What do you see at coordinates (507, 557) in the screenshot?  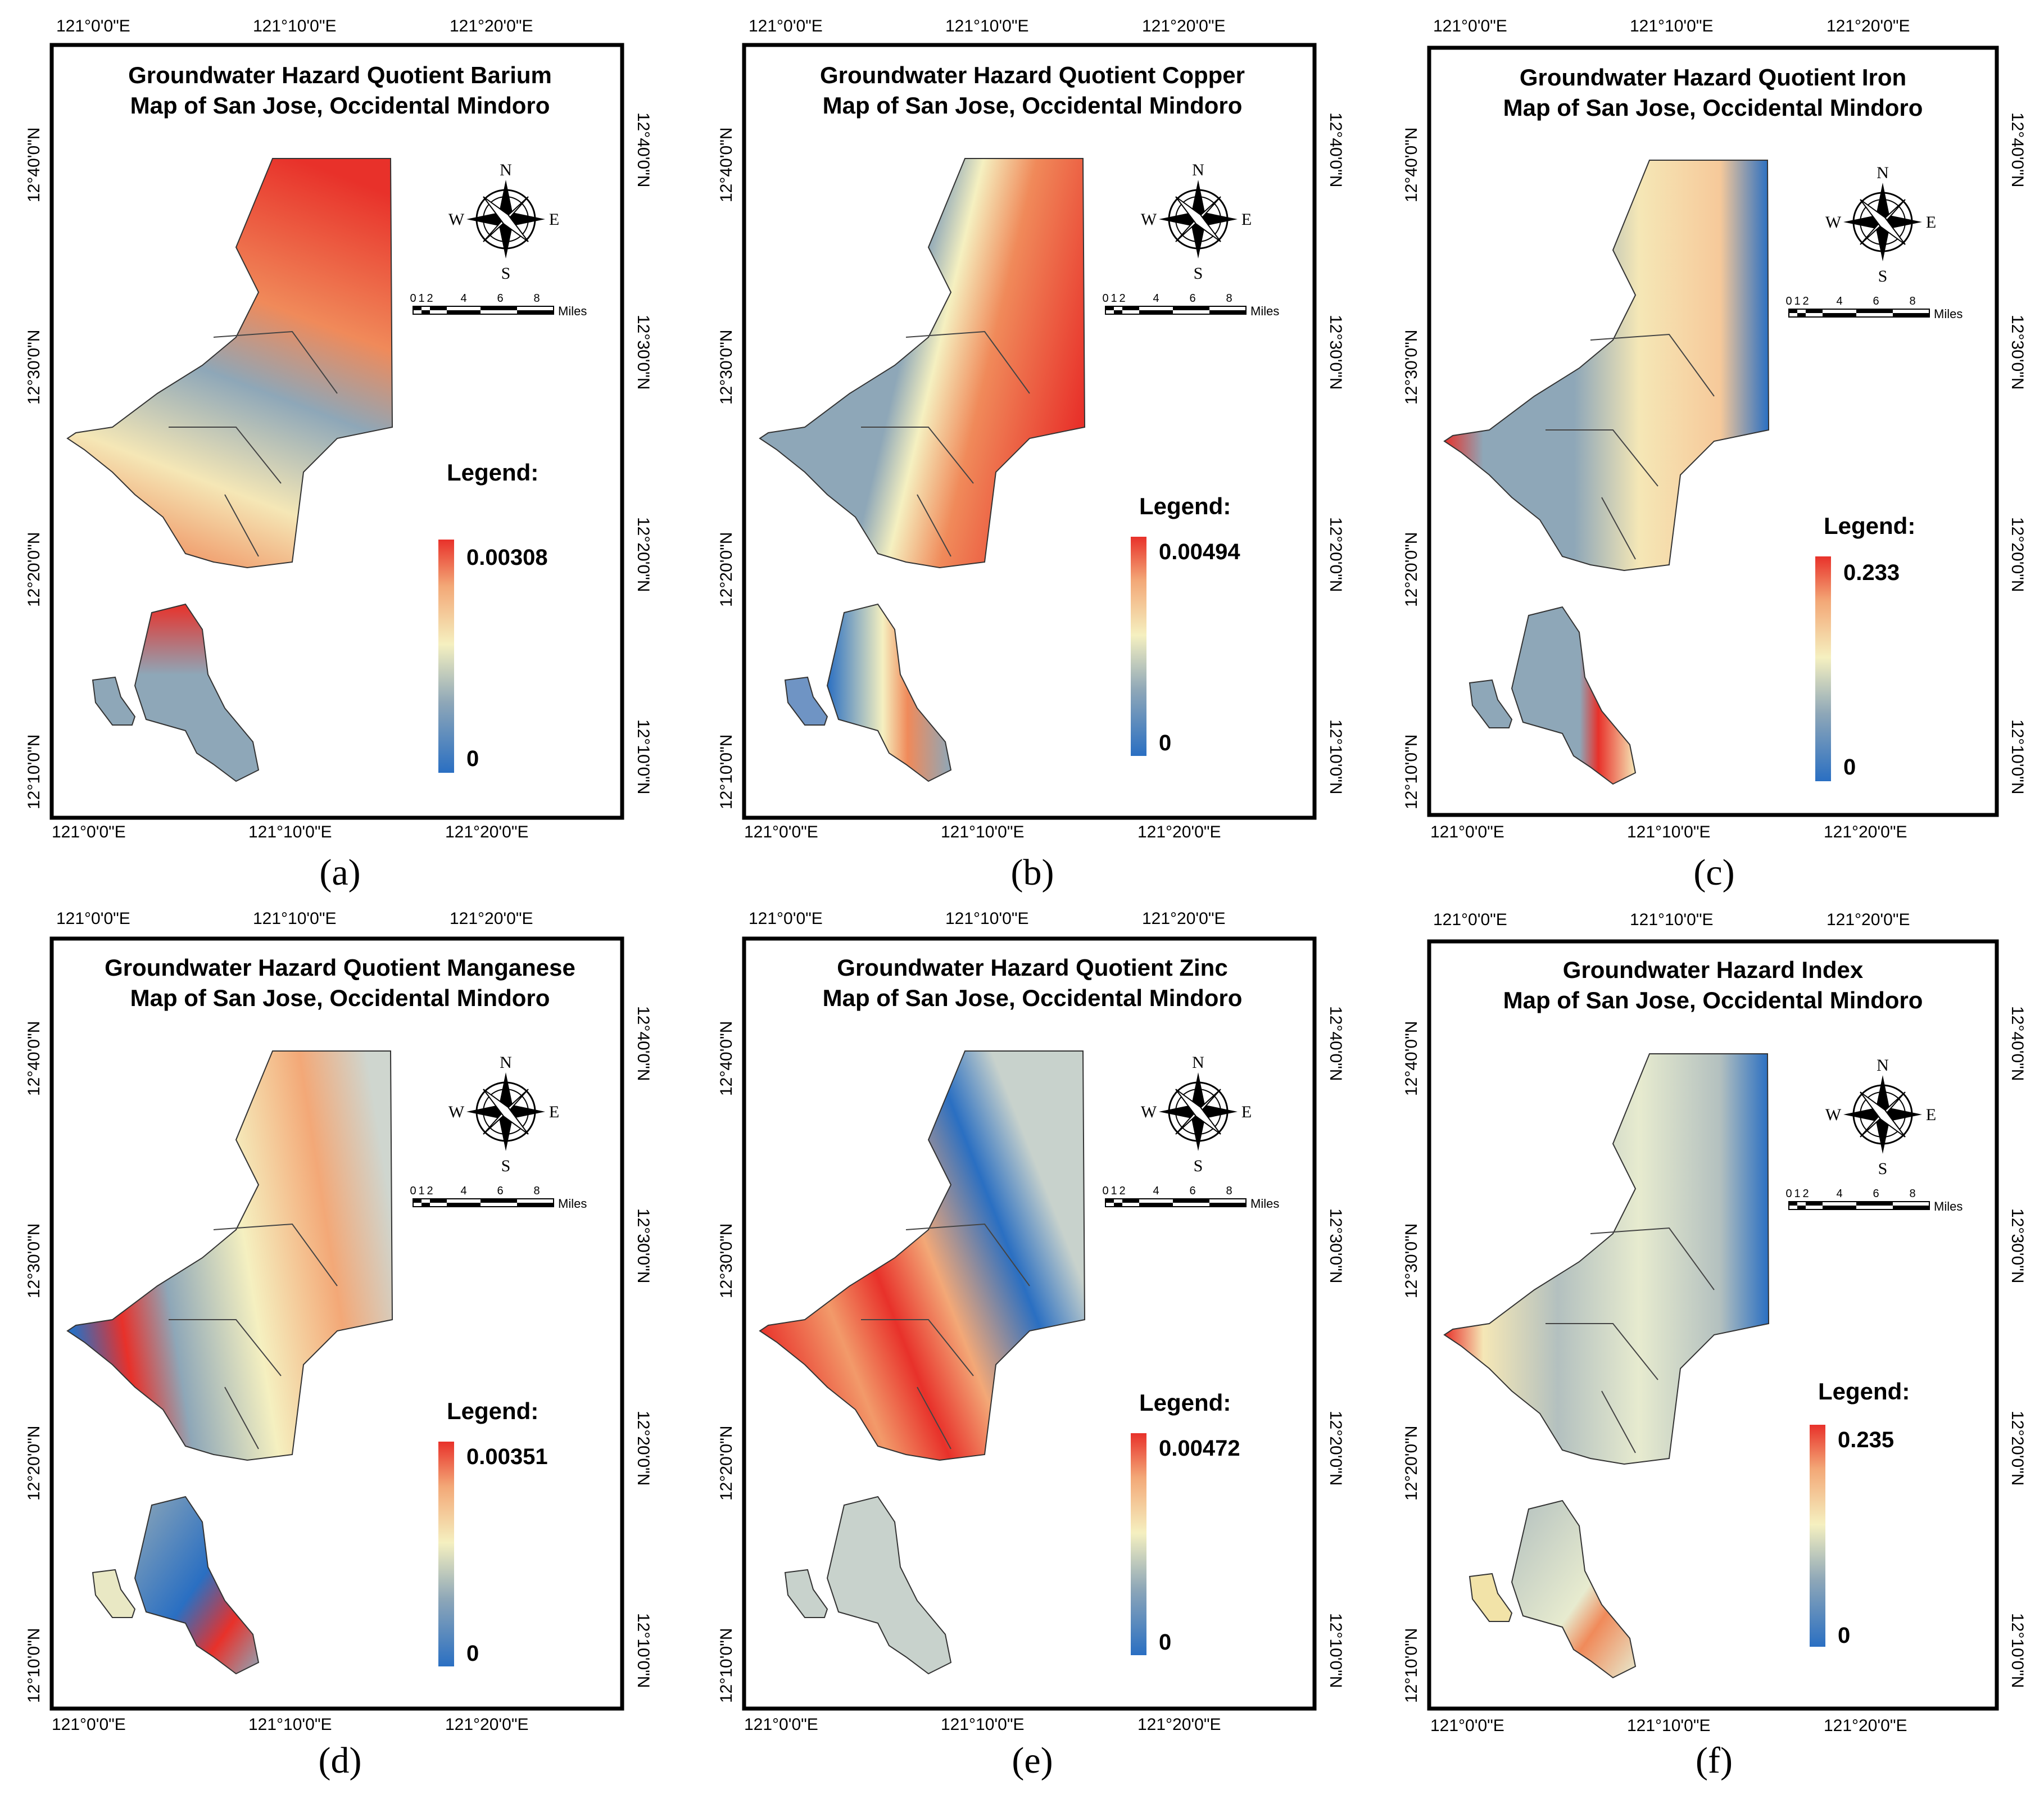 I see `legend-max: 0.00308` at bounding box center [507, 557].